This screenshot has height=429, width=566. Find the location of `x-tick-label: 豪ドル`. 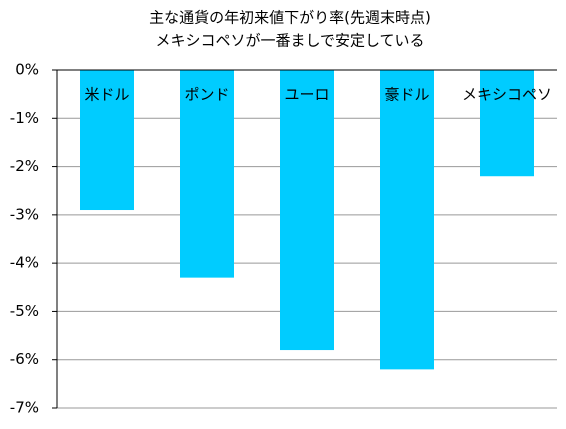

x-tick-label: 豪ドル is located at coordinates (406, 95).